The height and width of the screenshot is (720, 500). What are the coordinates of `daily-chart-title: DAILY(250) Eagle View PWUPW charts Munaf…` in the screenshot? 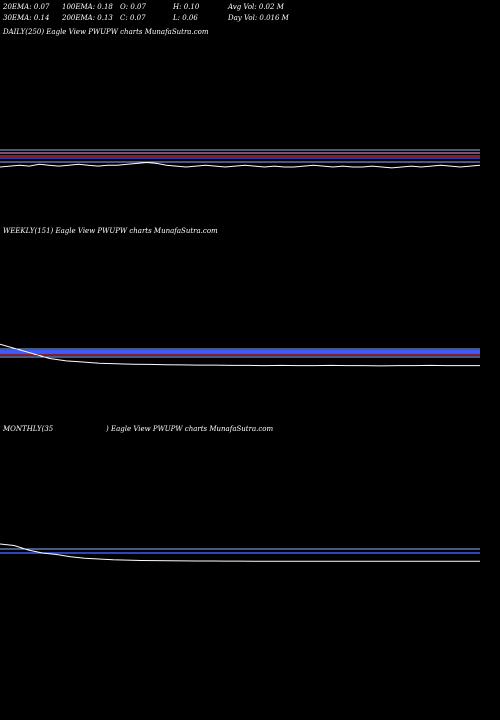 It's located at (106, 32).